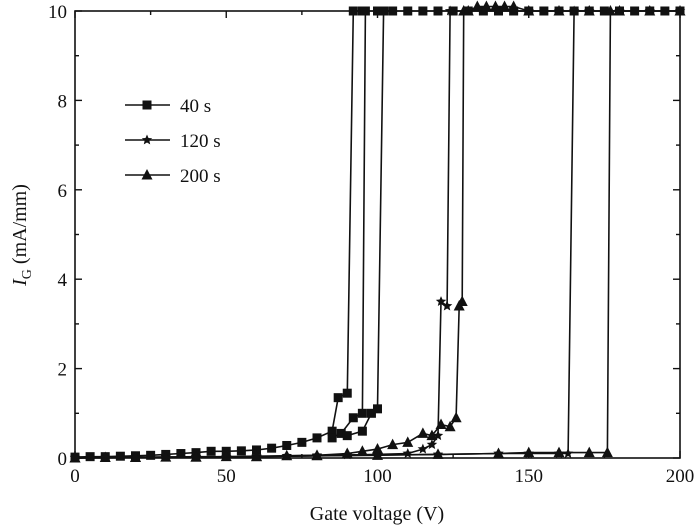 This screenshot has height=529, width=700. Describe the element at coordinates (20, 282) in the screenshot. I see `y-axis-title-main: I` at that location.